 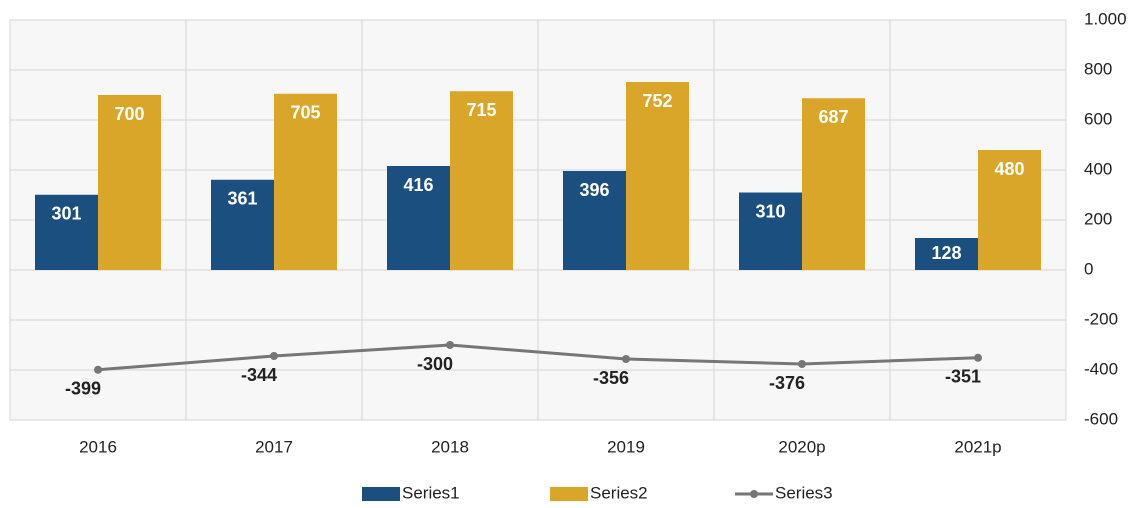 What do you see at coordinates (259, 375) in the screenshot?
I see `data-label: -344` at bounding box center [259, 375].